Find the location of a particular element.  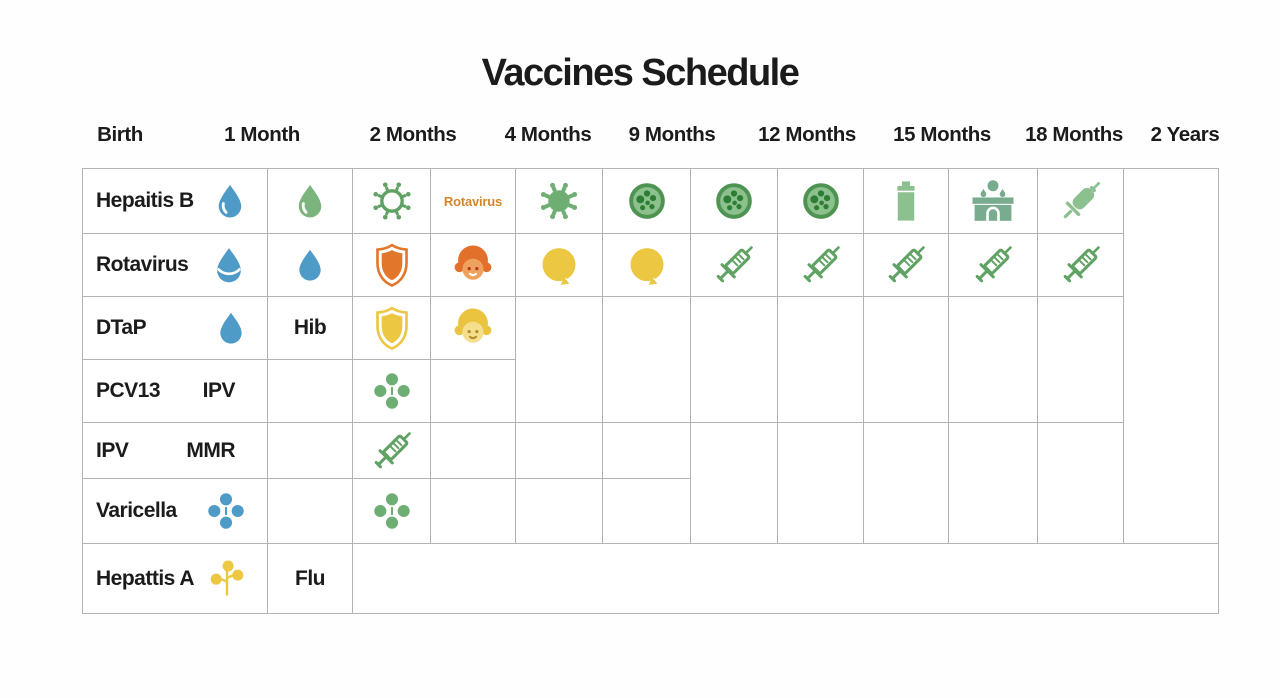

cell-virus-solid is located at coordinates (559, 201).